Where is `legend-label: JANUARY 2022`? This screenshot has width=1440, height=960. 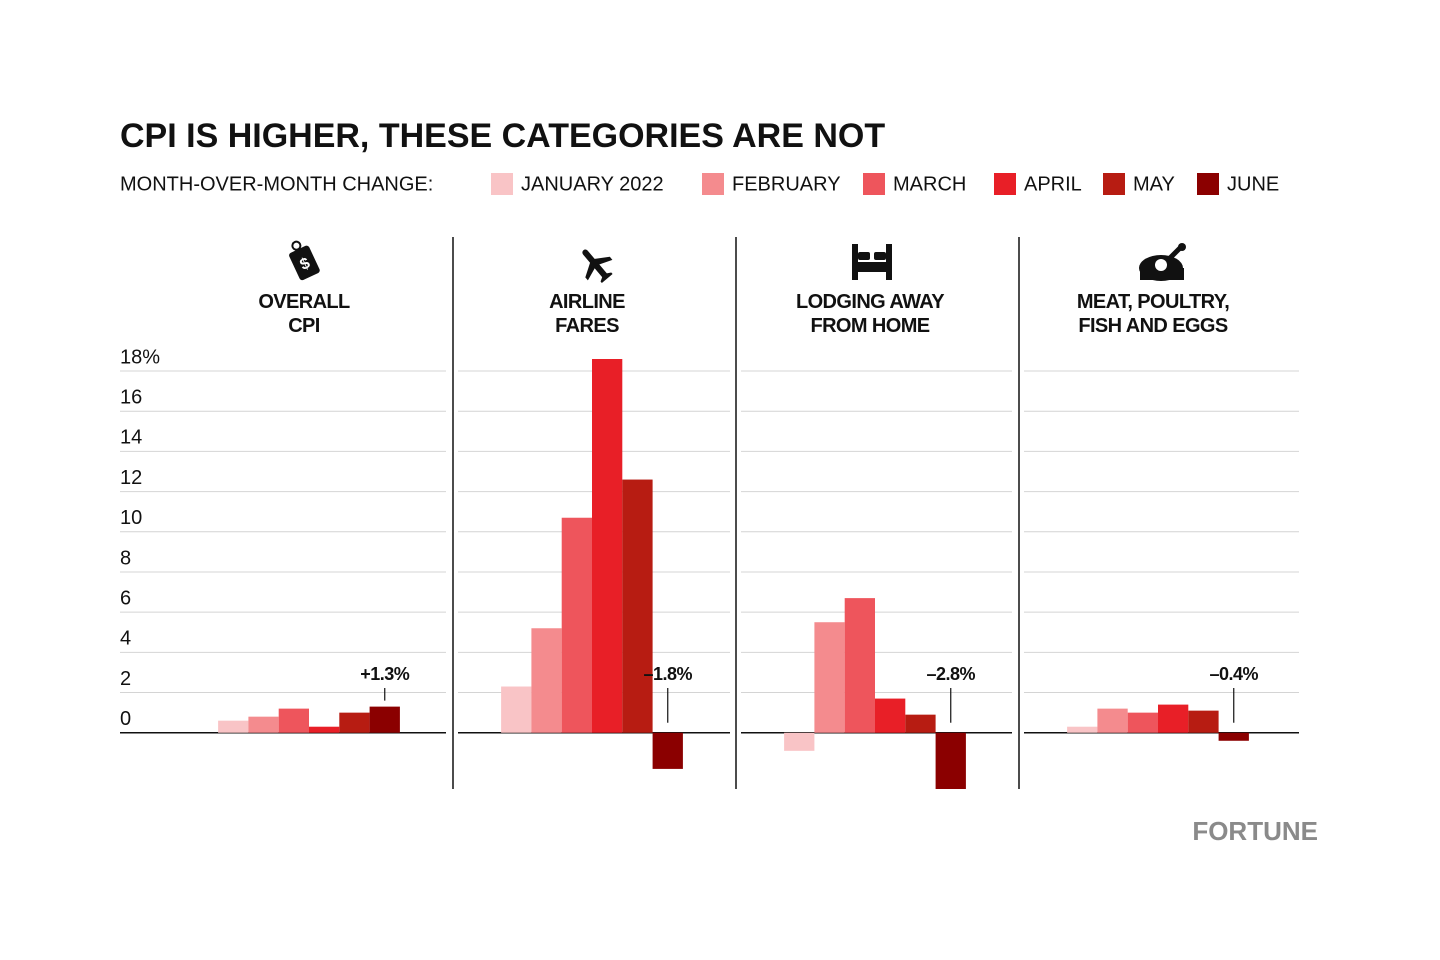 legend-label: JANUARY 2022 is located at coordinates (592, 184).